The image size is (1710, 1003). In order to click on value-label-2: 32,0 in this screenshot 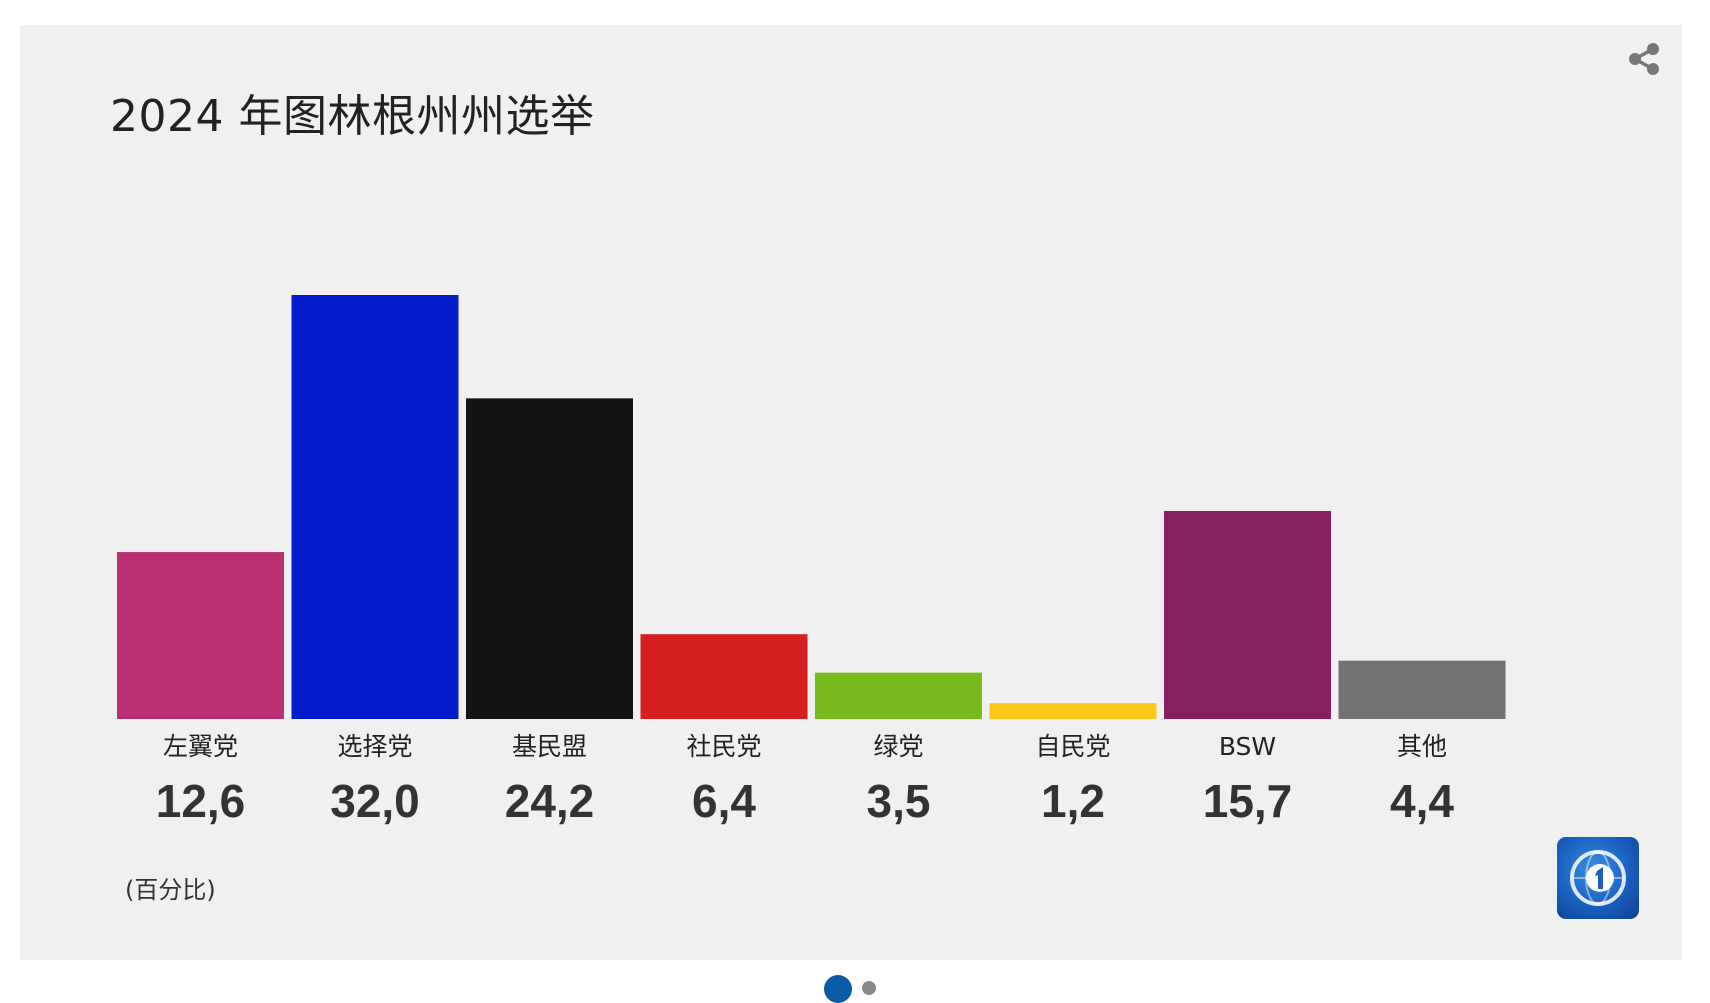, I will do `click(375, 801)`.